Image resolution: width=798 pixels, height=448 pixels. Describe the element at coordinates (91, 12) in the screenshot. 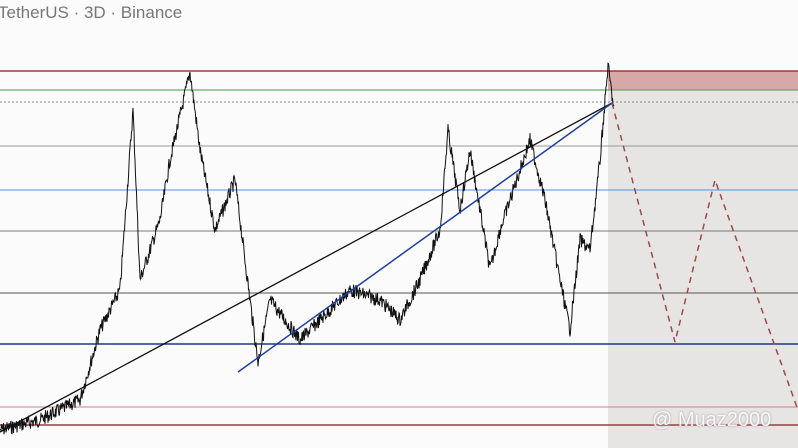

I see `chart-title: TetherUS · 3D · Binance` at that location.